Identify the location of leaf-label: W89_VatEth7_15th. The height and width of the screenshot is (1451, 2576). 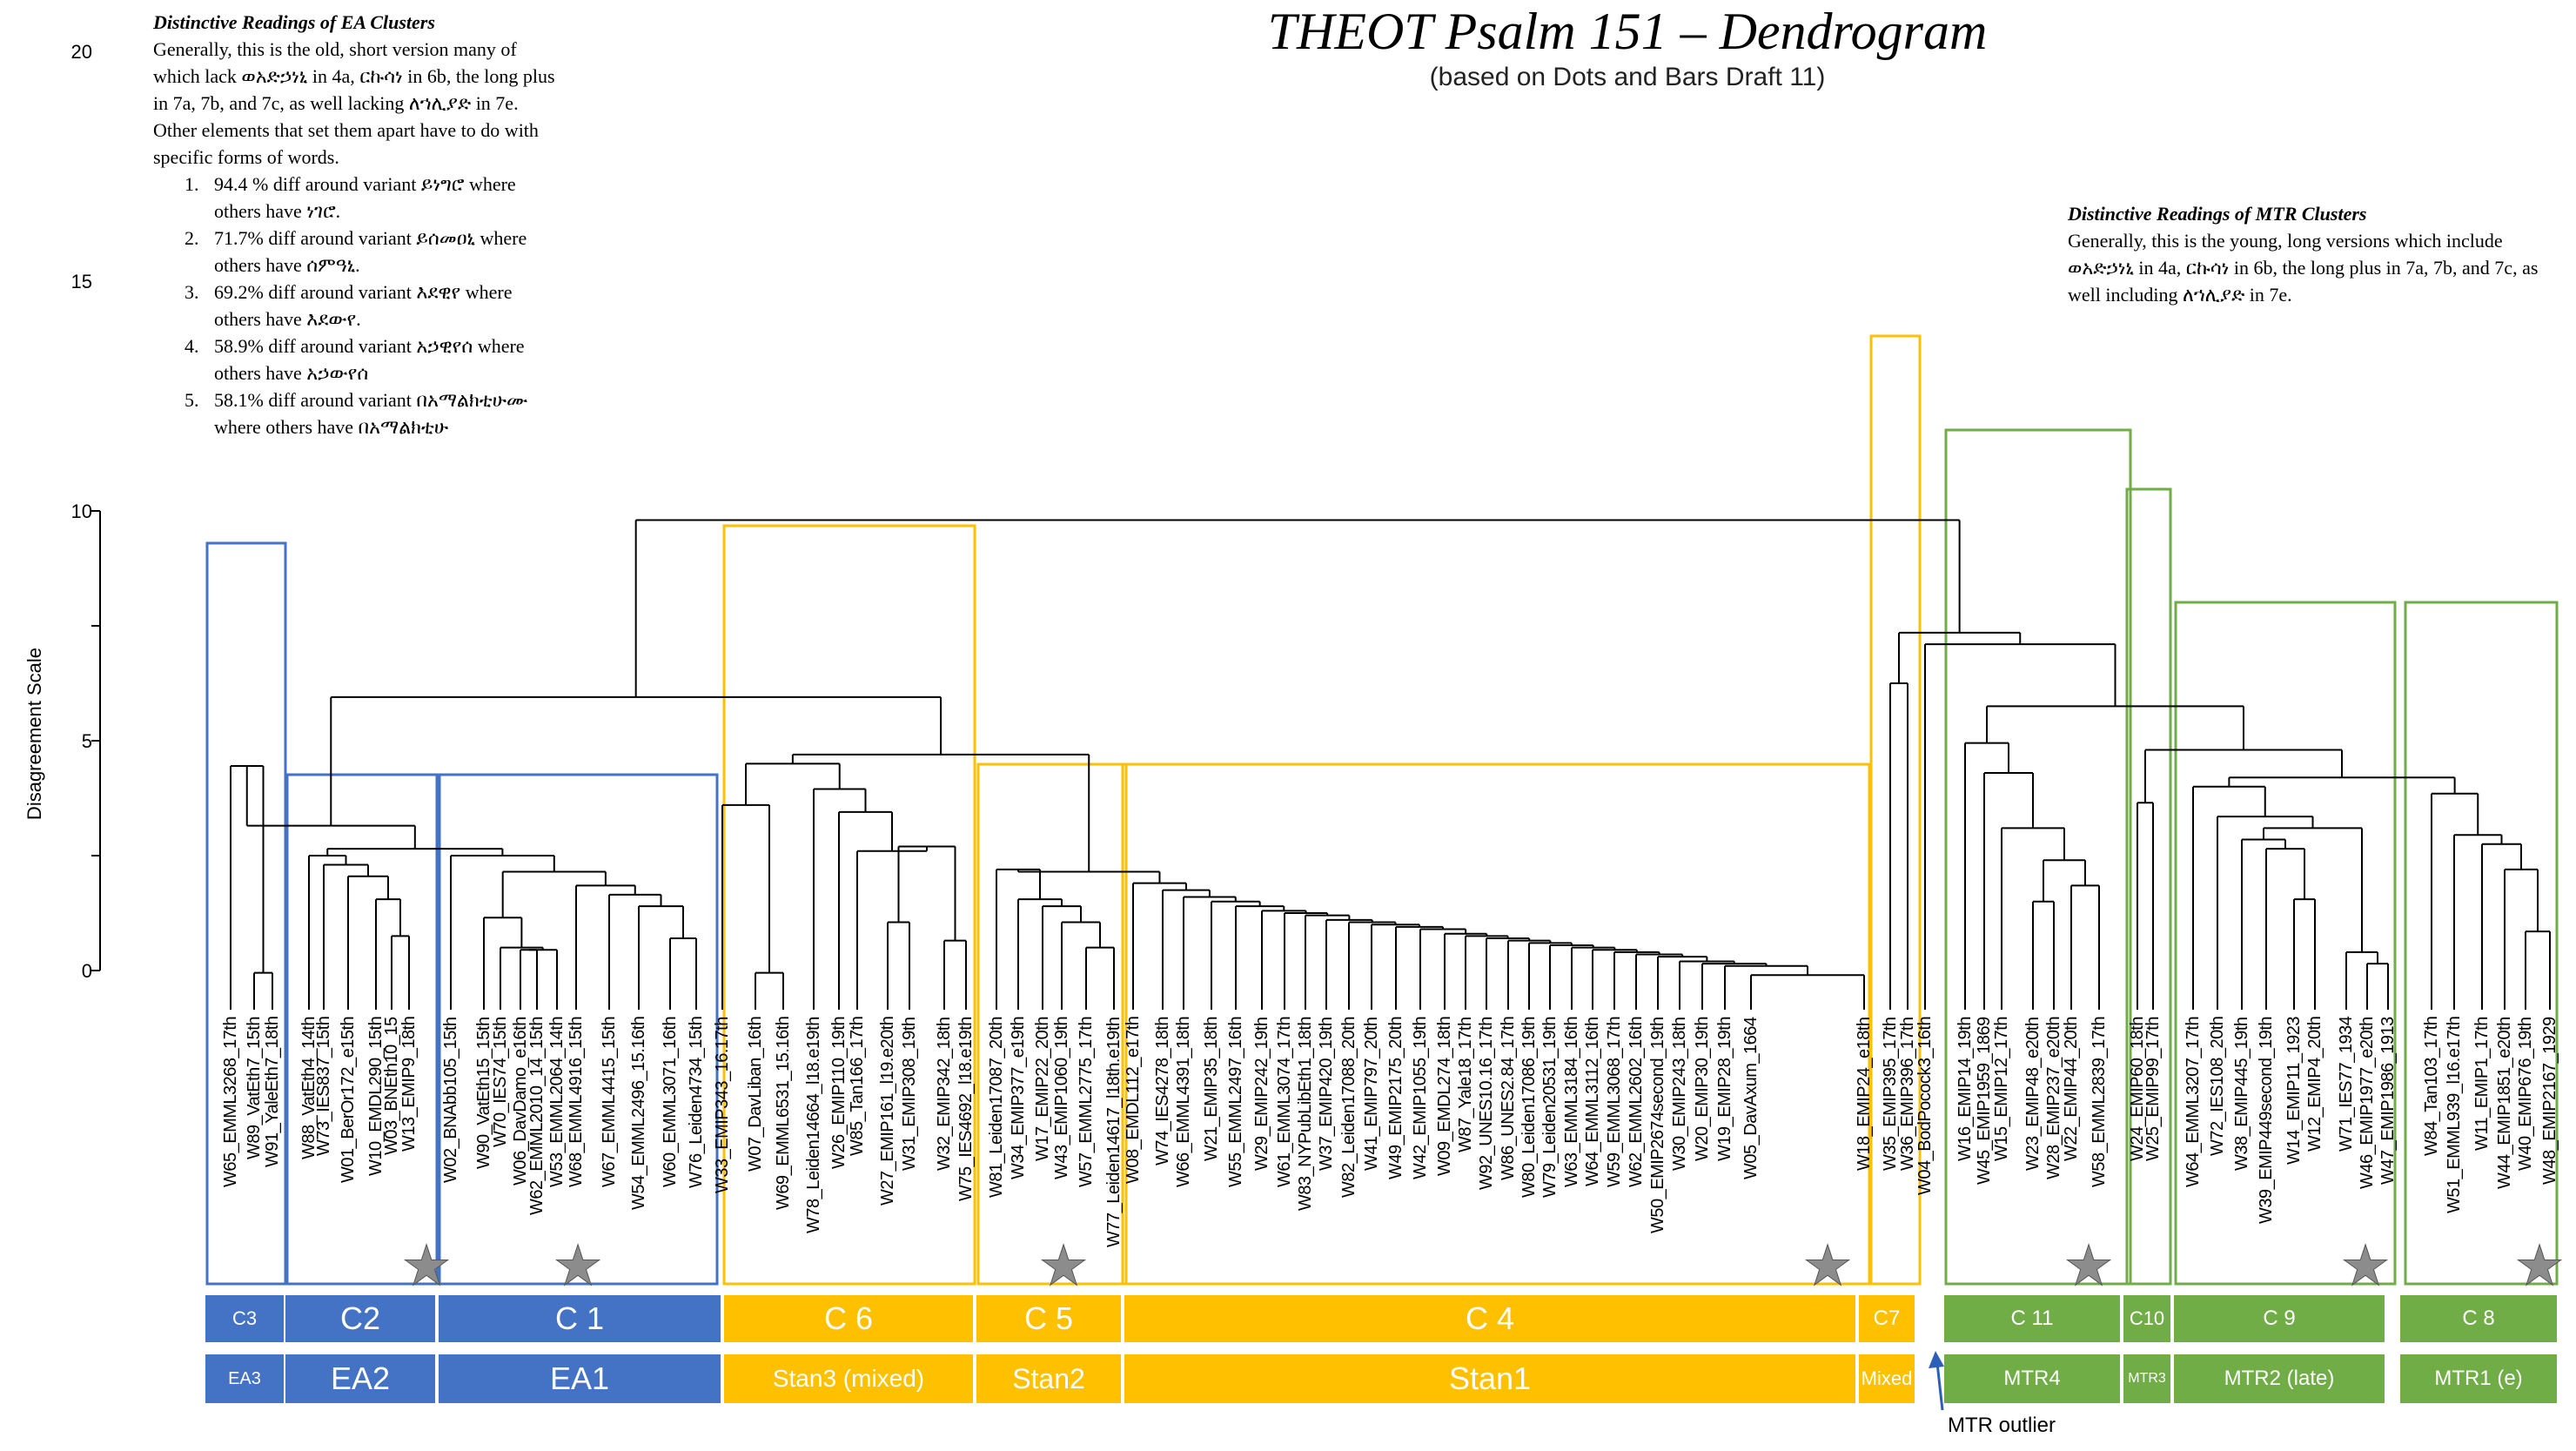
(254, 1088).